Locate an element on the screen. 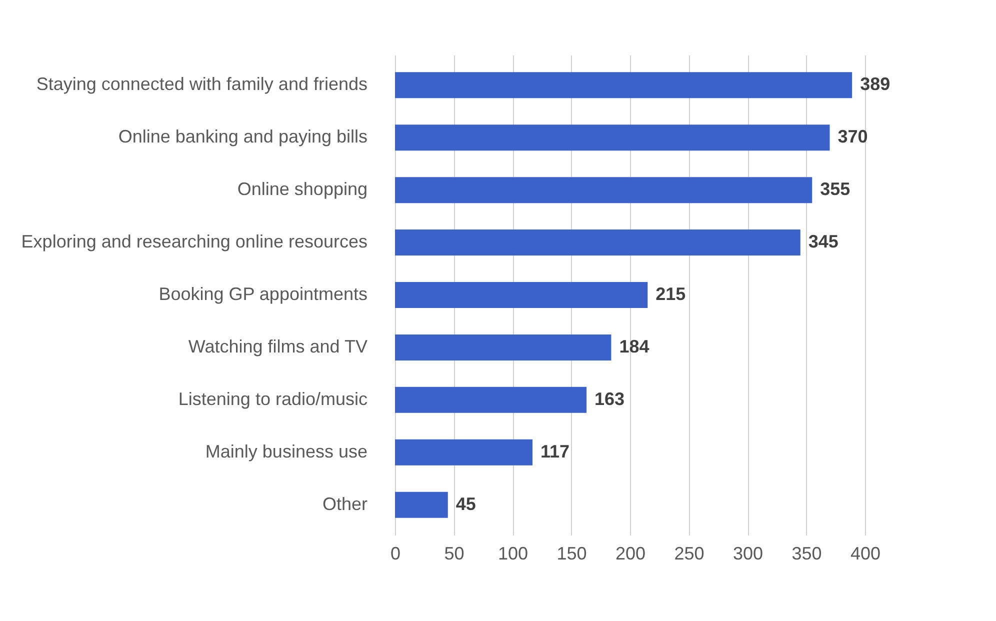 This screenshot has height=621, width=996. y-tick-label: Booking GP appointments is located at coordinates (263, 294).